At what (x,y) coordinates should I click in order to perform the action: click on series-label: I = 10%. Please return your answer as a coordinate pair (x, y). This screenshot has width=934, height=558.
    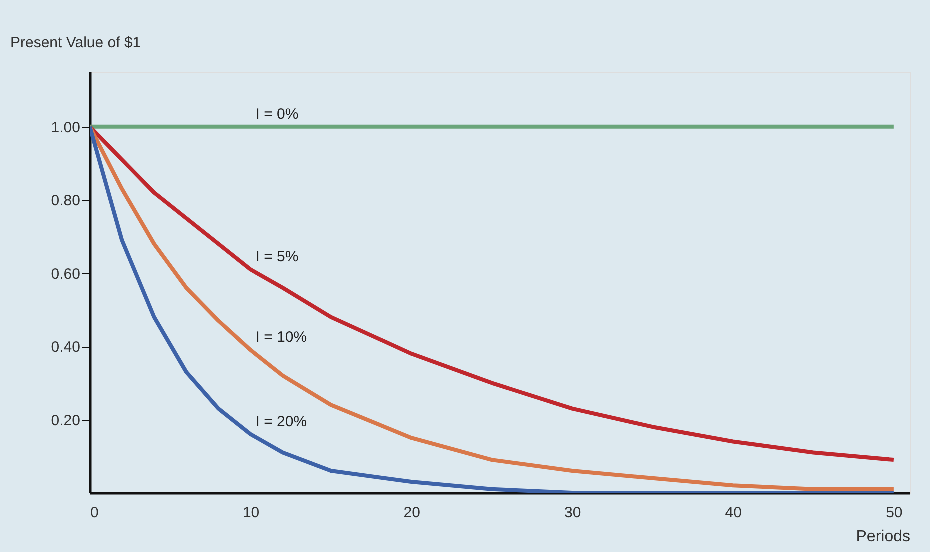
    Looking at the image, I should click on (282, 337).